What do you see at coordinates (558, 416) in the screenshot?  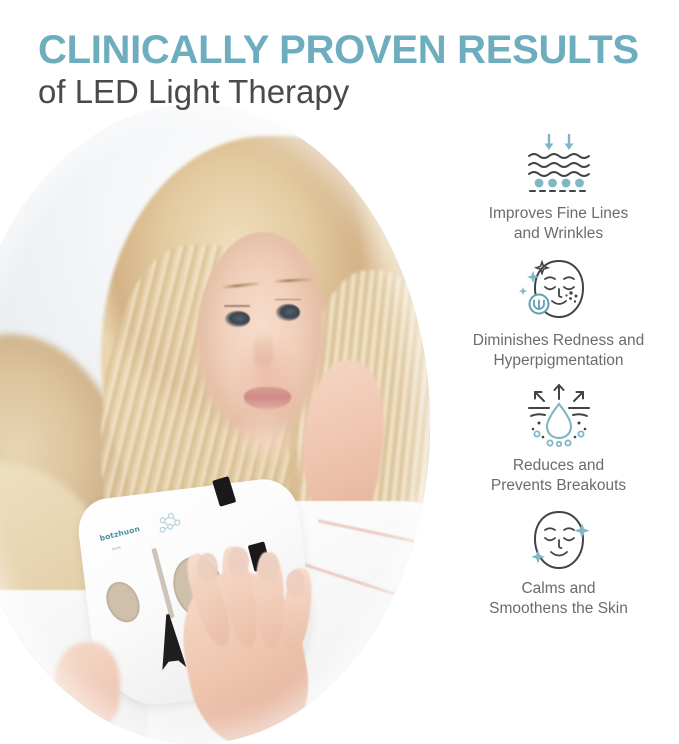 I see `pore-breakout-icon` at bounding box center [558, 416].